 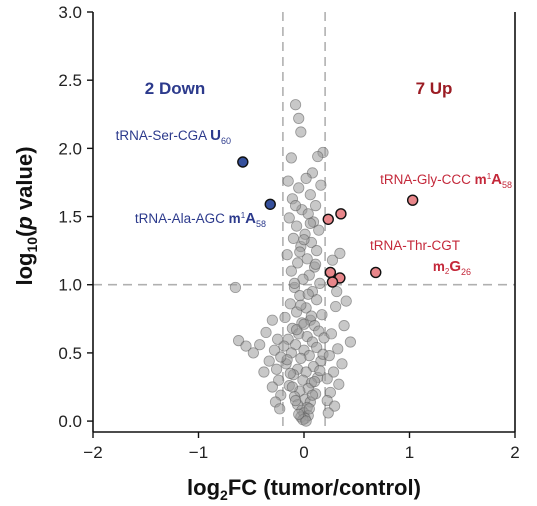 What do you see at coordinates (415, 245) in the screenshot?
I see `annotation-thr-name: tRNA-Thr-CGT` at bounding box center [415, 245].